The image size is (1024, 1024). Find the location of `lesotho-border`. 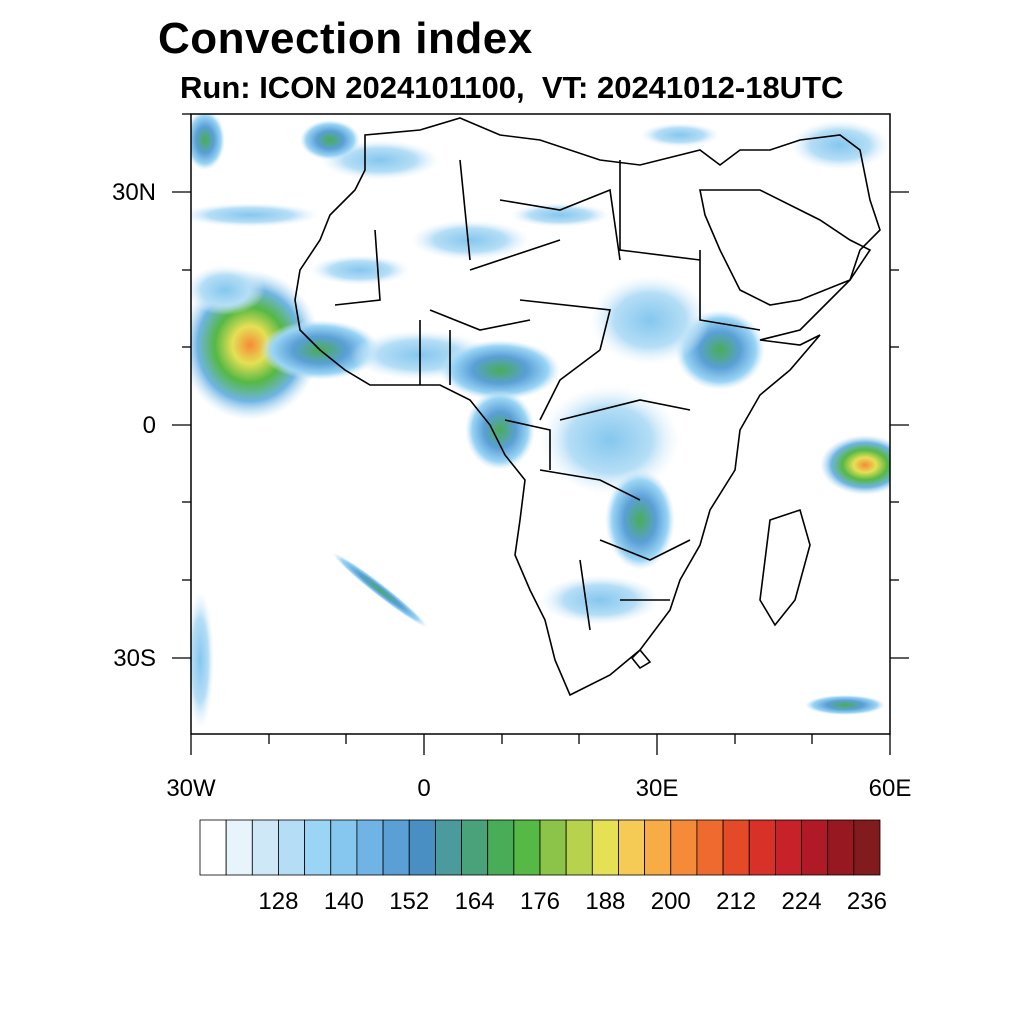

lesotho-border is located at coordinates (641, 659).